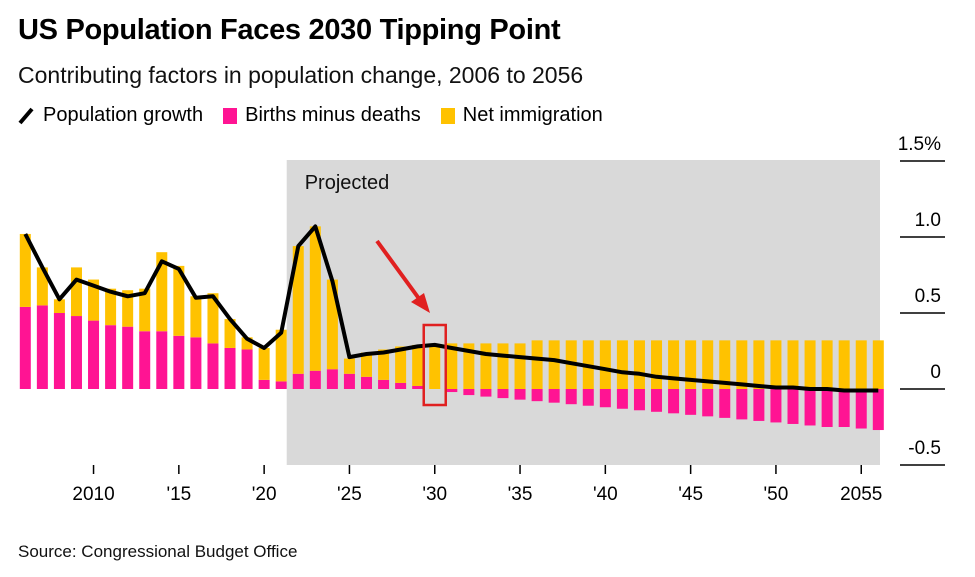 This screenshot has width=975, height=577. Describe the element at coordinates (349, 494) in the screenshot. I see `x-tick-label: '25` at that location.